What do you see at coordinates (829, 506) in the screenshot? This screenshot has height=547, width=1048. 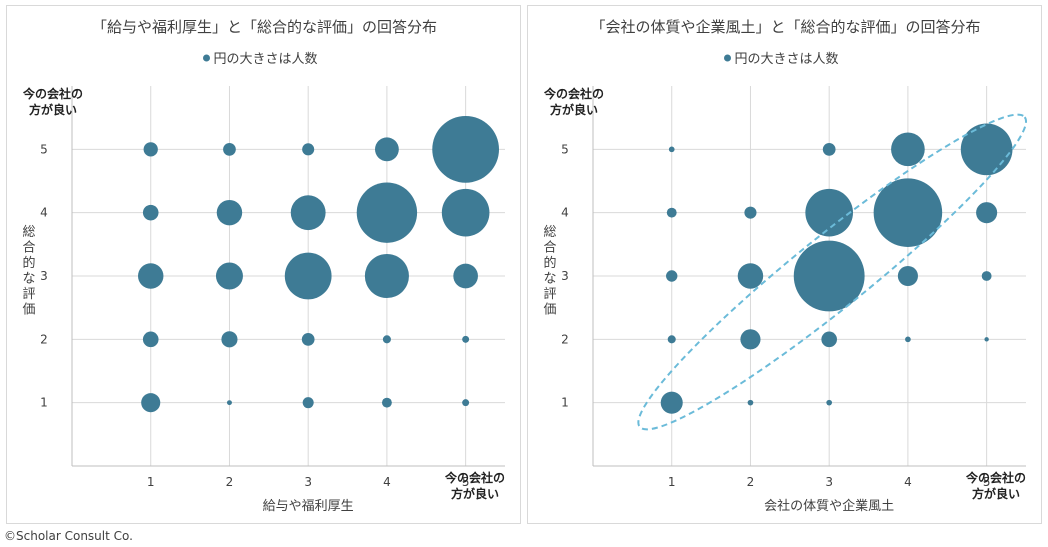 I see `x-axis-label: 会社の体質や企業風土` at bounding box center [829, 506].